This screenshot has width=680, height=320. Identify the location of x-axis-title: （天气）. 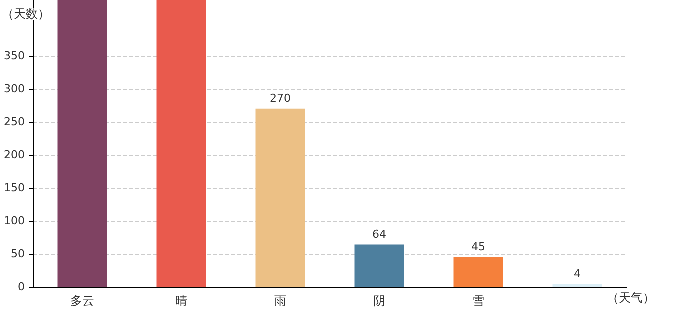
(631, 298).